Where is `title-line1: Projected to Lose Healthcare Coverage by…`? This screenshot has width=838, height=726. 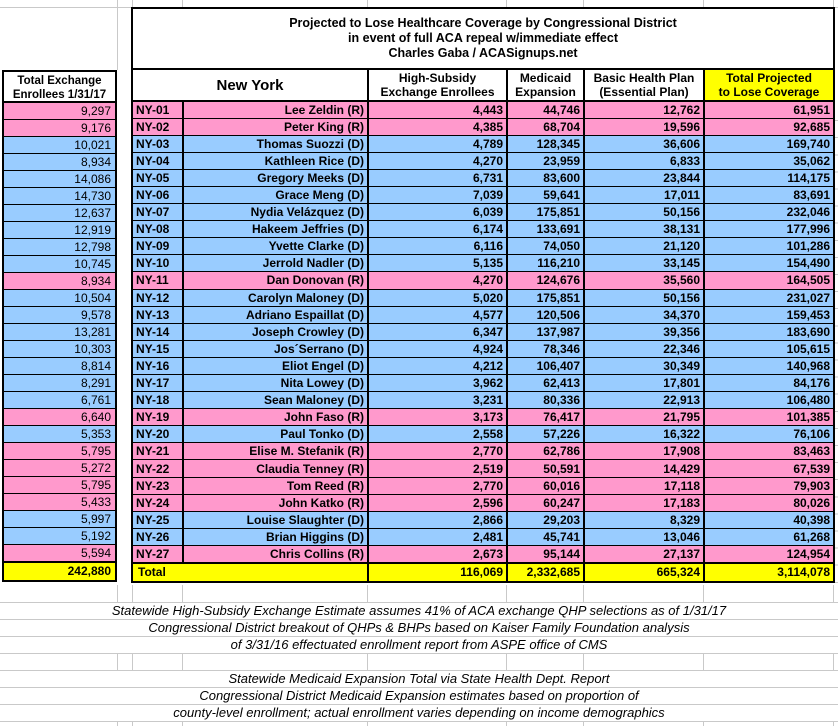
title-line1: Projected to Lose Healthcare Coverage by… is located at coordinates (483, 23).